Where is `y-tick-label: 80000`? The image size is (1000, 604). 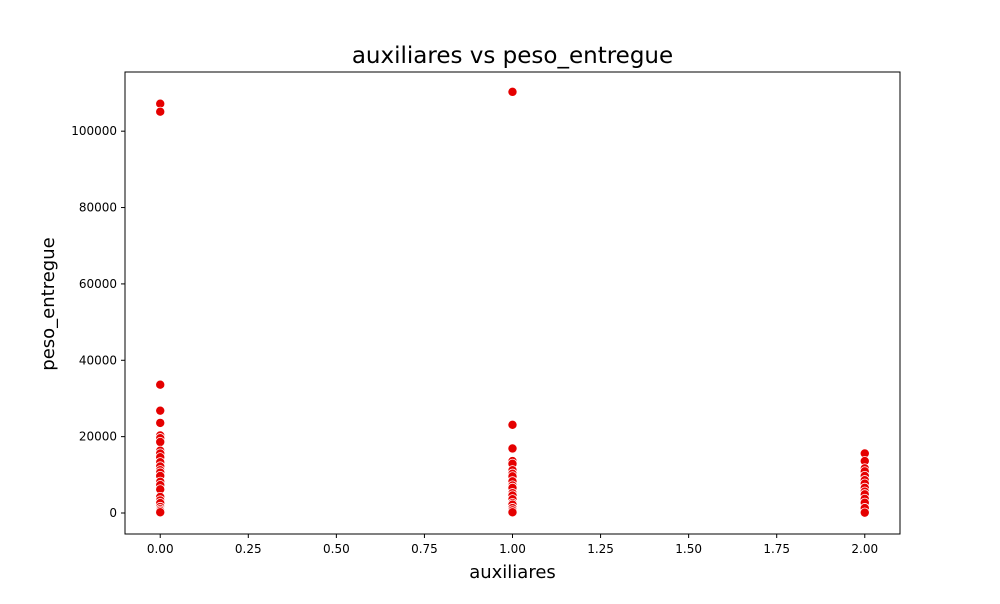
y-tick-label: 80000 is located at coordinates (98, 208).